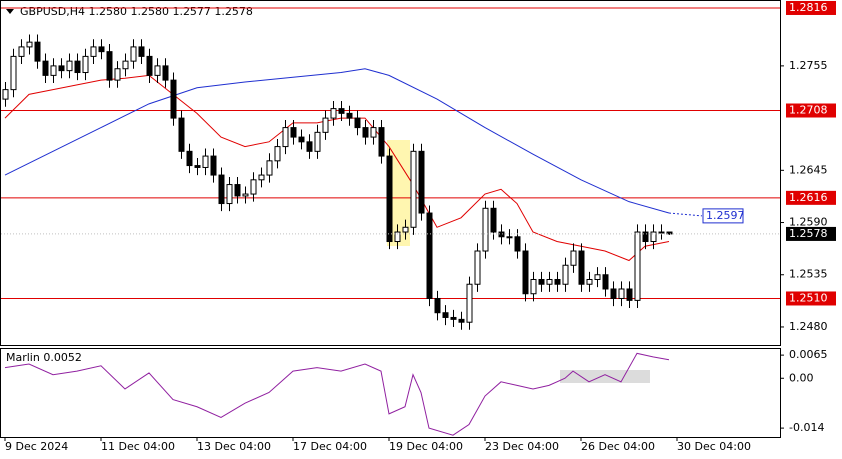 The height and width of the screenshot is (459, 842). Describe the element at coordinates (605, 376) in the screenshot. I see `highlight-zone` at that location.